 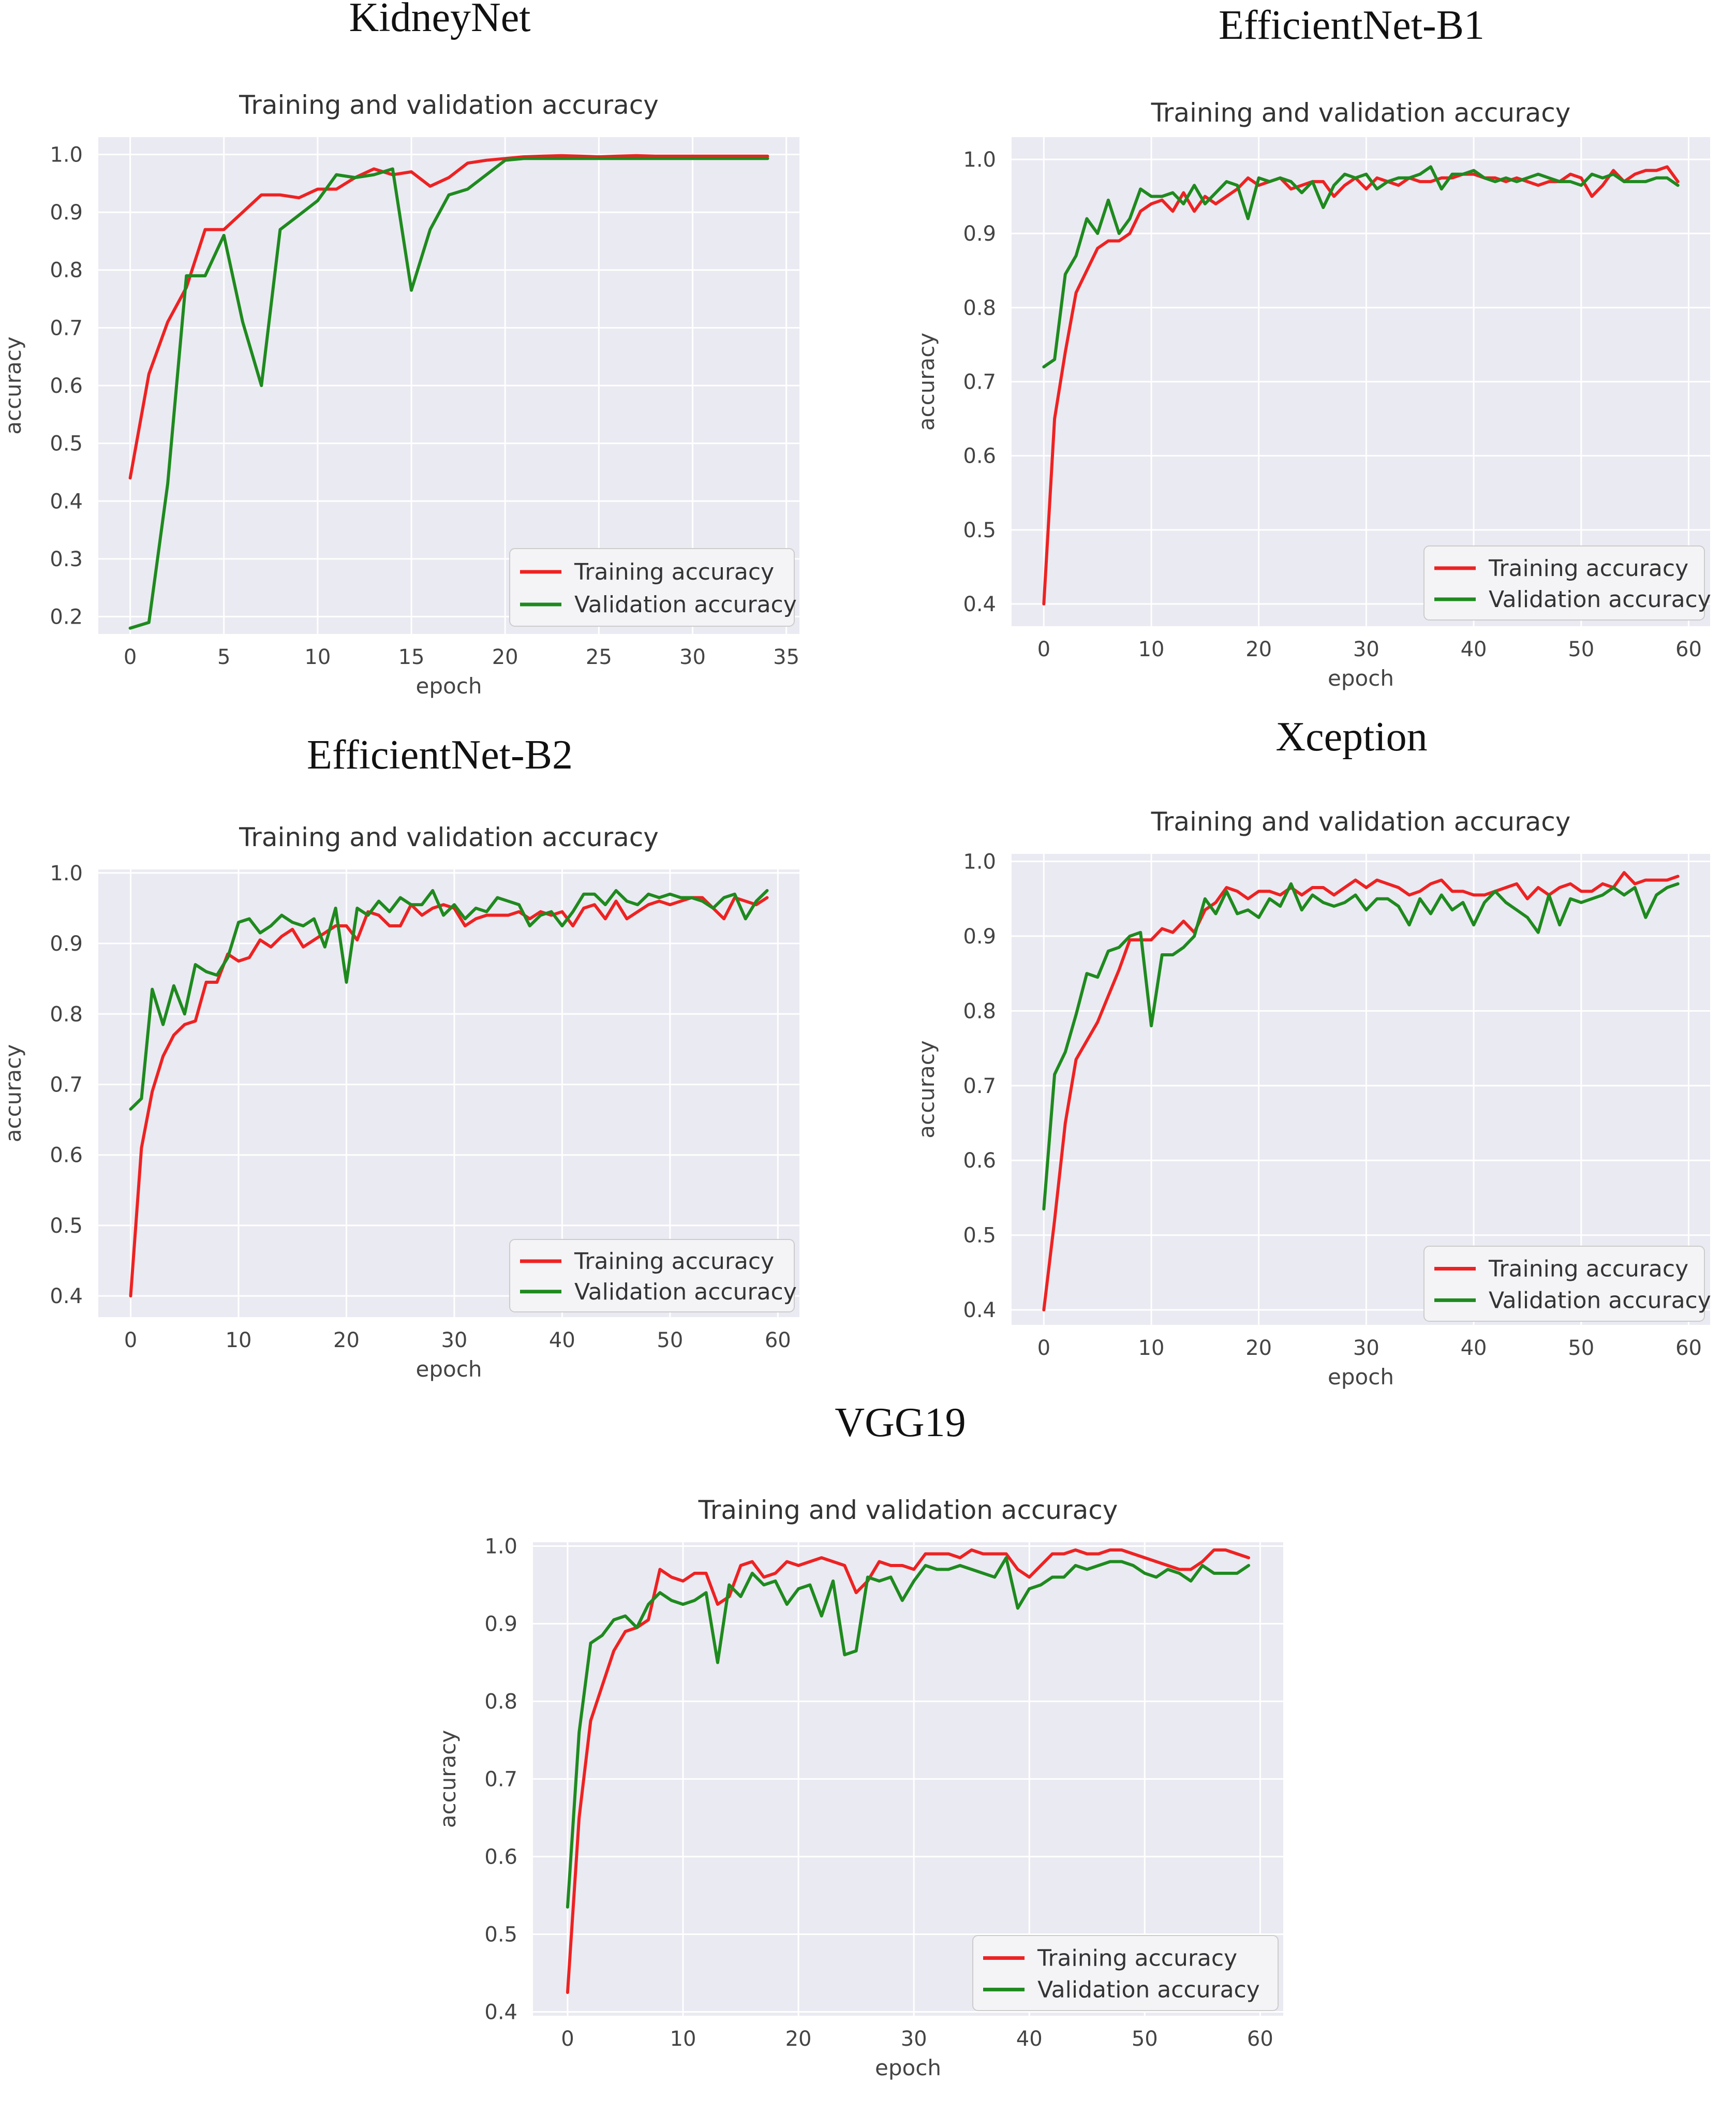 What do you see at coordinates (411, 657) in the screenshot?
I see `x-tick-label: 15` at bounding box center [411, 657].